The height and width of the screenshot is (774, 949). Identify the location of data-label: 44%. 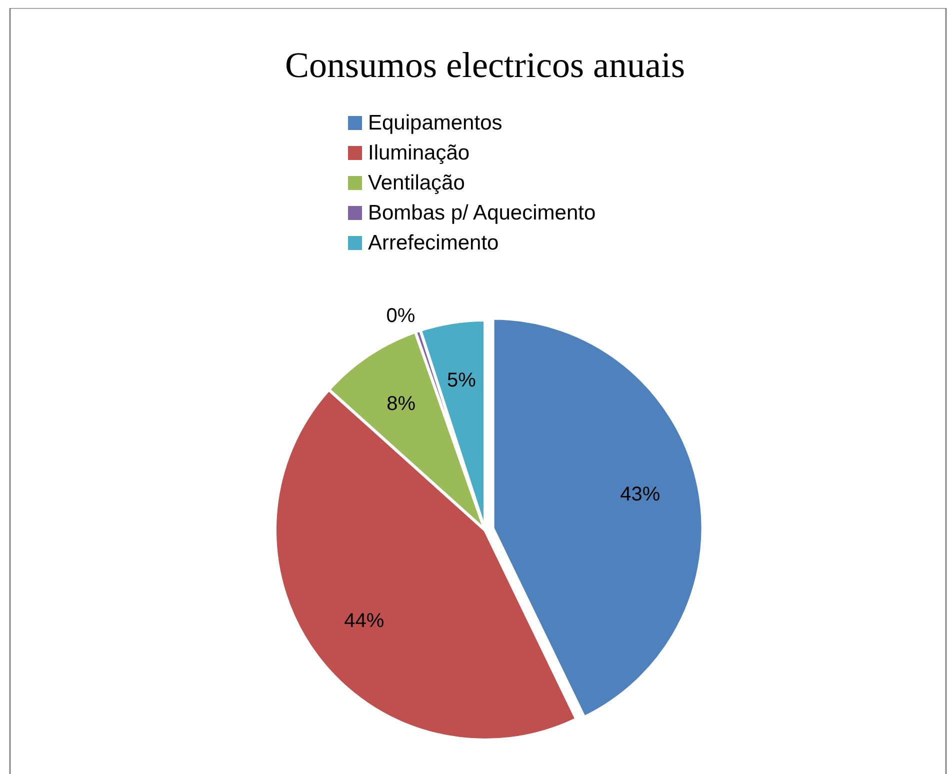
(364, 621).